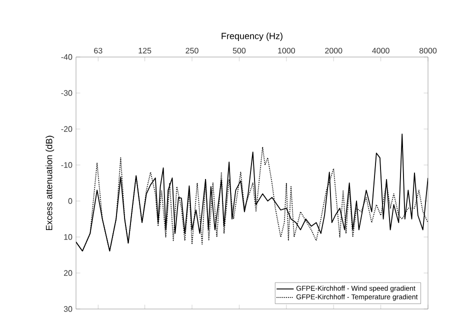  Describe the element at coordinates (66, 57) in the screenshot. I see `y-tick-label: -40` at that location.